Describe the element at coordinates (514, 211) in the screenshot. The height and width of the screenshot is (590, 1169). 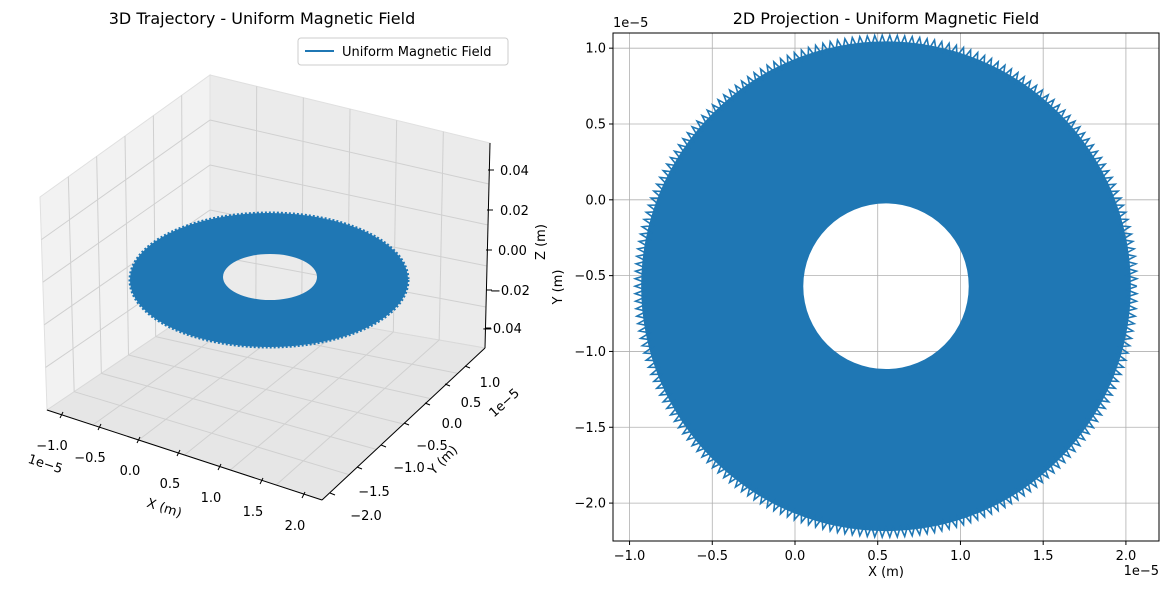
I see `z-tick-label: 0.02` at that location.